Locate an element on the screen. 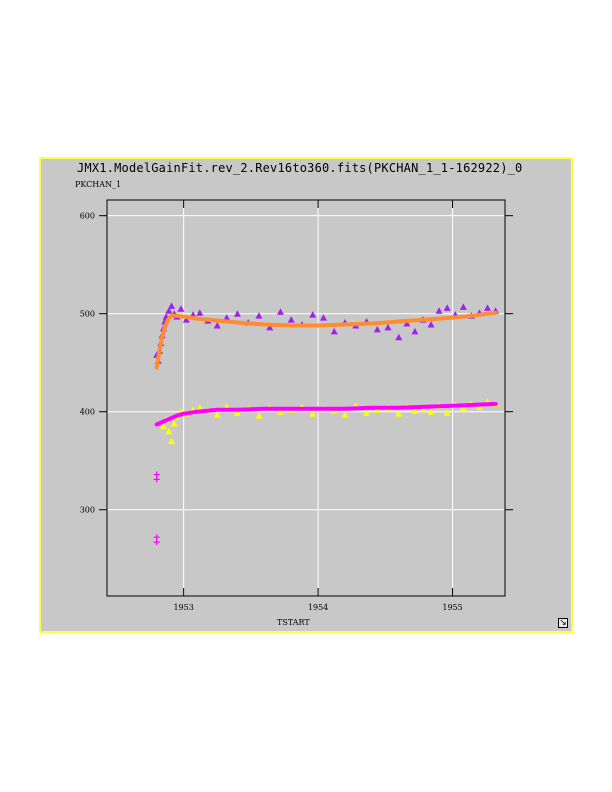 The height and width of the screenshot is (792, 612). resize-arrow-icon: ↘ is located at coordinates (563, 623).